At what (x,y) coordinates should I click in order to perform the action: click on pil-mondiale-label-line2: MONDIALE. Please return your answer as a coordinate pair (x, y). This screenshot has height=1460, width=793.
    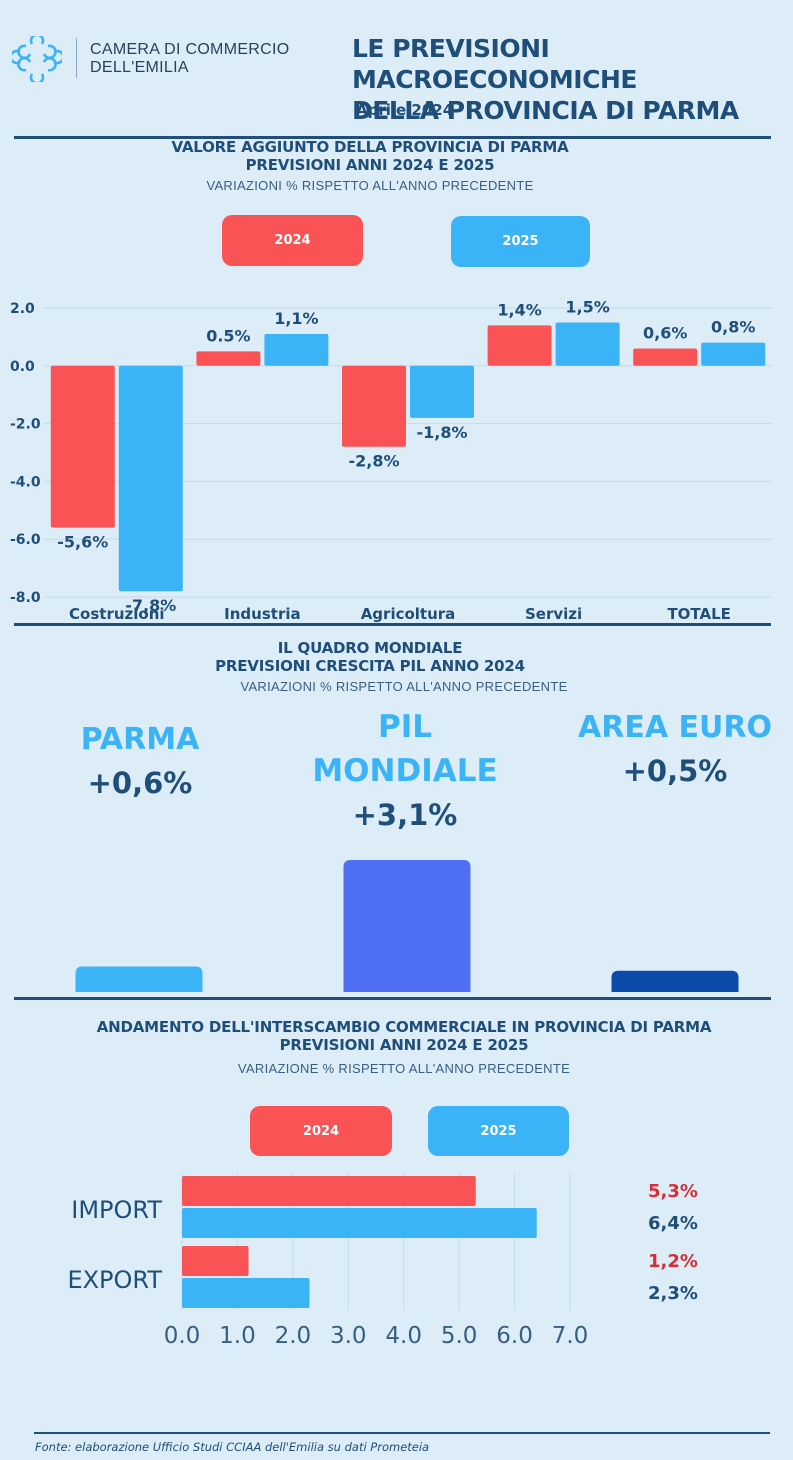
    Looking at the image, I should click on (405, 771).